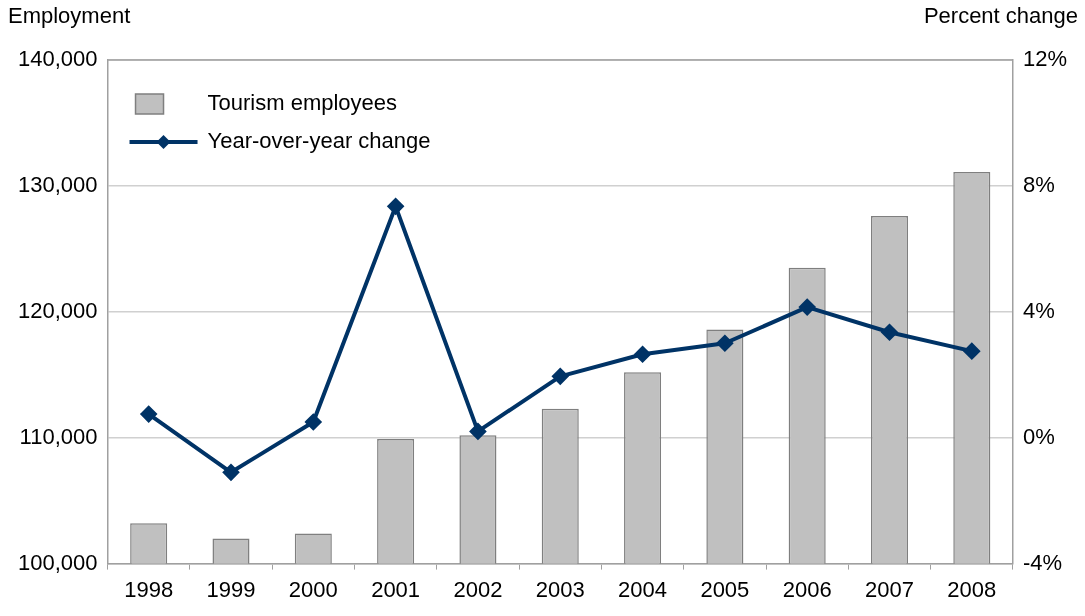 This screenshot has width=1085, height=616. Describe the element at coordinates (1045, 59) in the screenshot. I see `y2-tick-label: 12%` at that location.